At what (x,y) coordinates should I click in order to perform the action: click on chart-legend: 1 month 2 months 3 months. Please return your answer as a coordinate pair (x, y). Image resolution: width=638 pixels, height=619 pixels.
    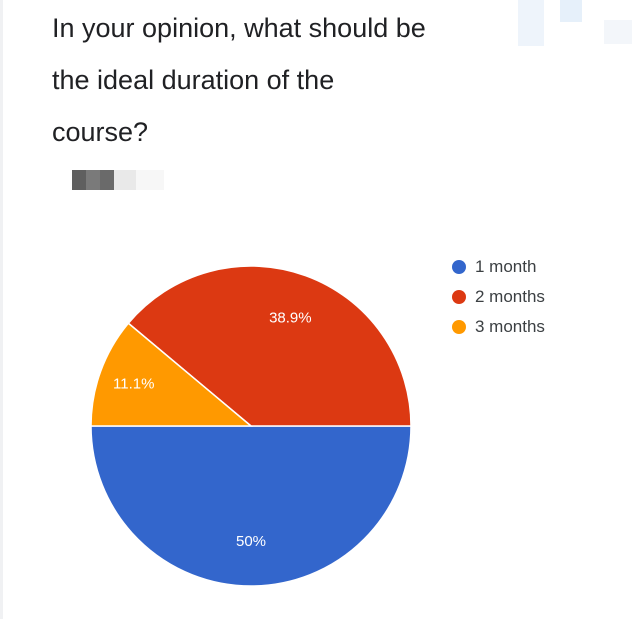
    Looking at the image, I should click on (498, 297).